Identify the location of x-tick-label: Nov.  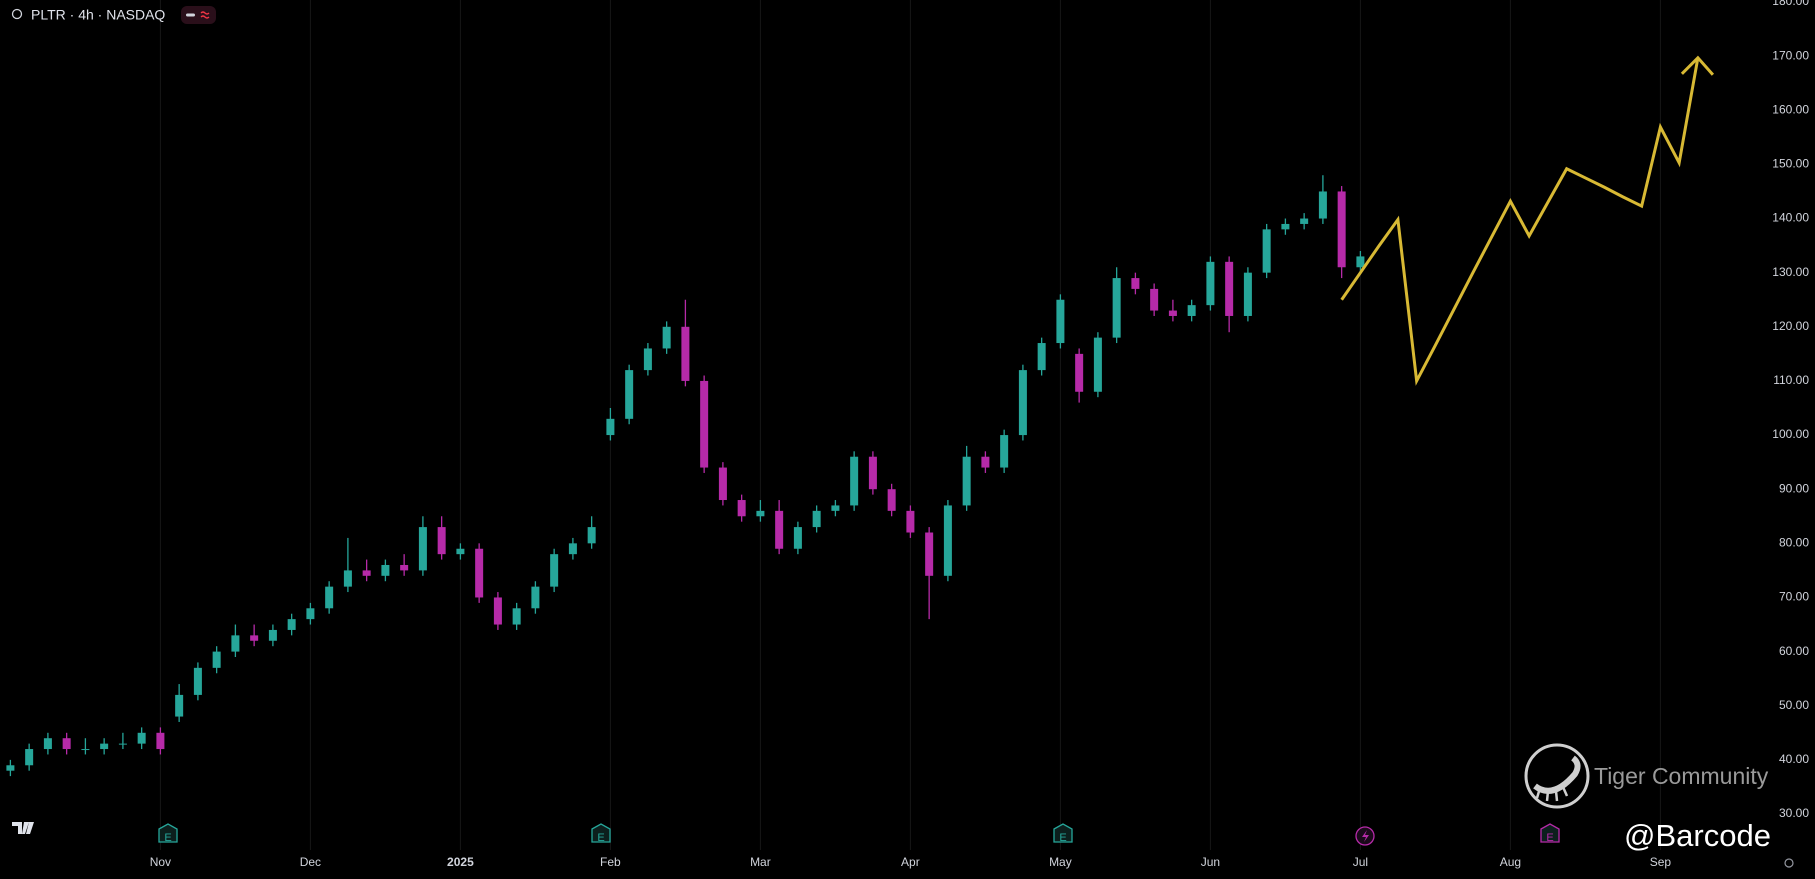
(160, 862).